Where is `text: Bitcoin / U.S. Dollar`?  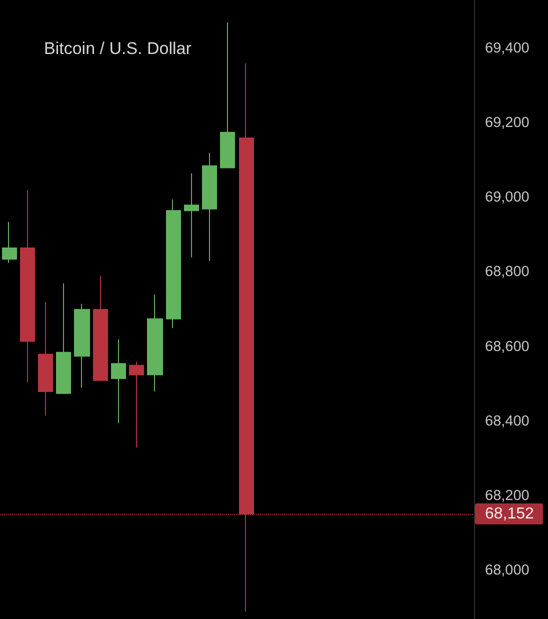
text: Bitcoin / U.S. Dollar is located at coordinates (118, 48).